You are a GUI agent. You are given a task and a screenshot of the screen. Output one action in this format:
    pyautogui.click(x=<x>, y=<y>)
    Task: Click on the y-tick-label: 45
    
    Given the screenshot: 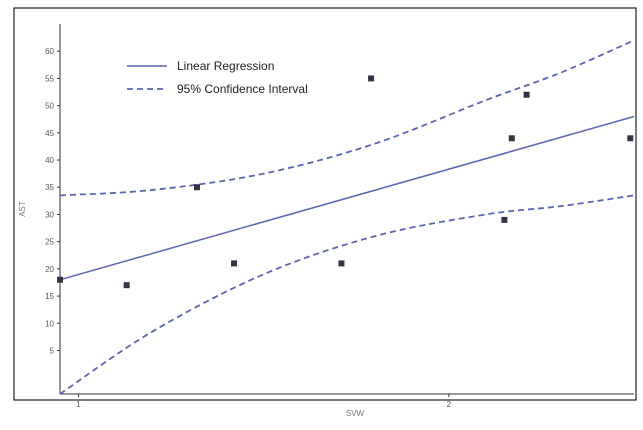 What is the action you would take?
    pyautogui.click(x=49, y=133)
    